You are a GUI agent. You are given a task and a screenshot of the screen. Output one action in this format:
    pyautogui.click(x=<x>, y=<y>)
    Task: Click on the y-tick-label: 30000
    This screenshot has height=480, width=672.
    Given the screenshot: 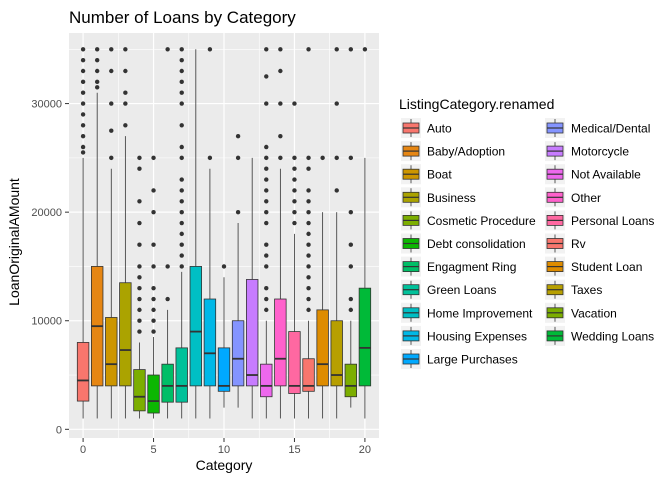 What is the action you would take?
    pyautogui.click(x=46, y=105)
    